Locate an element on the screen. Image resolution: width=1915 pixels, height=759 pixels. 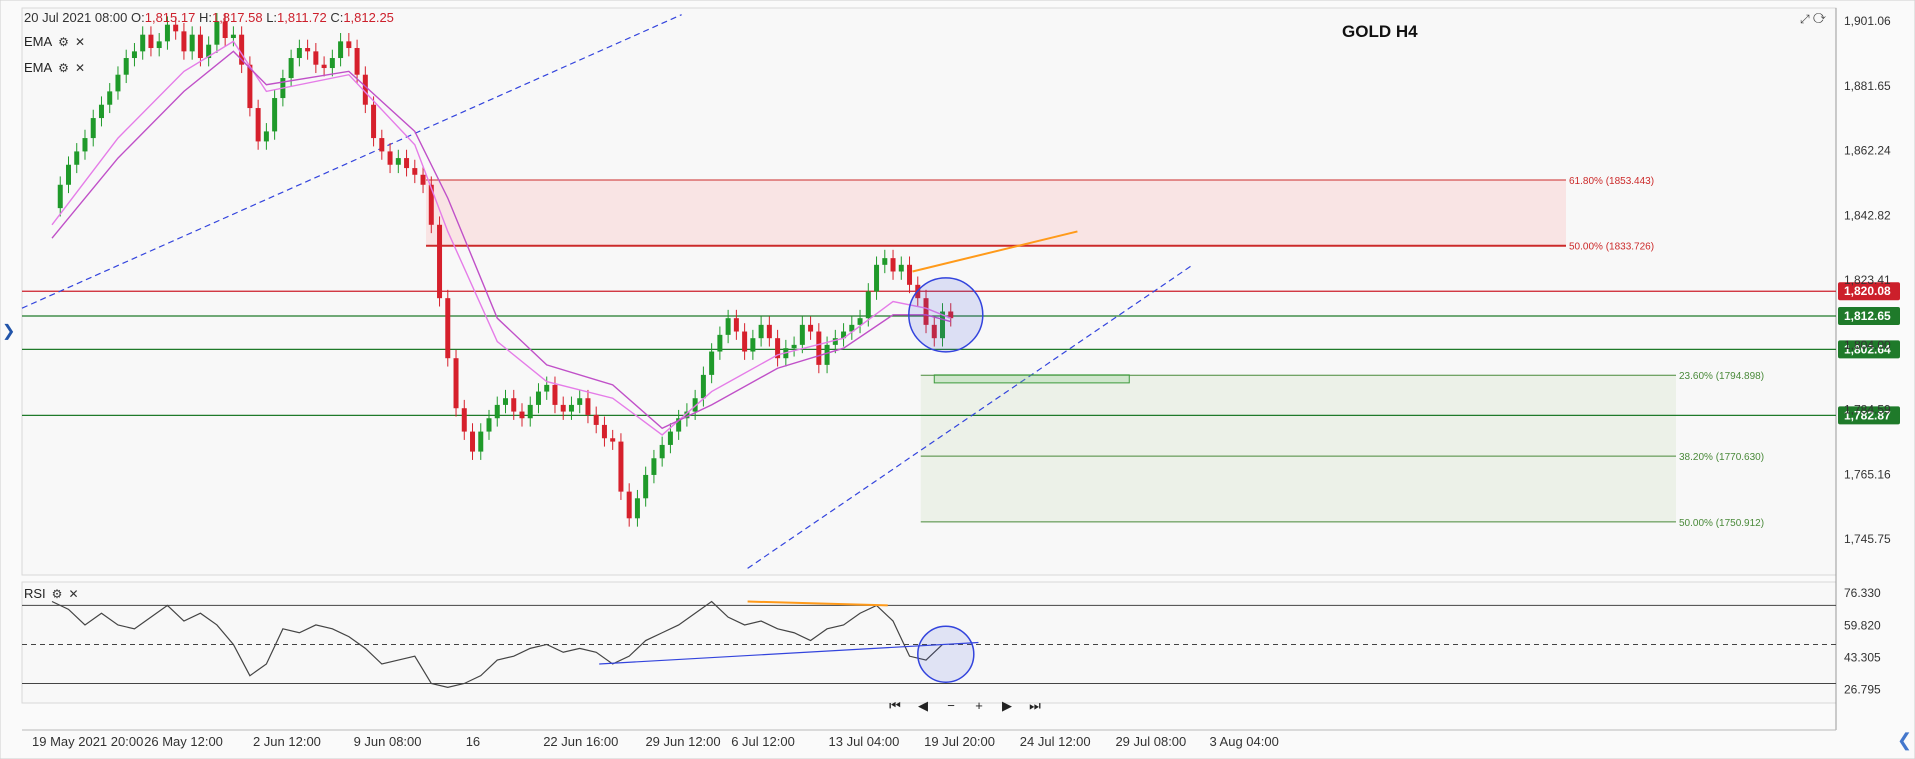
y-tick-label: 1,804.00 is located at coordinates (1867, 345).